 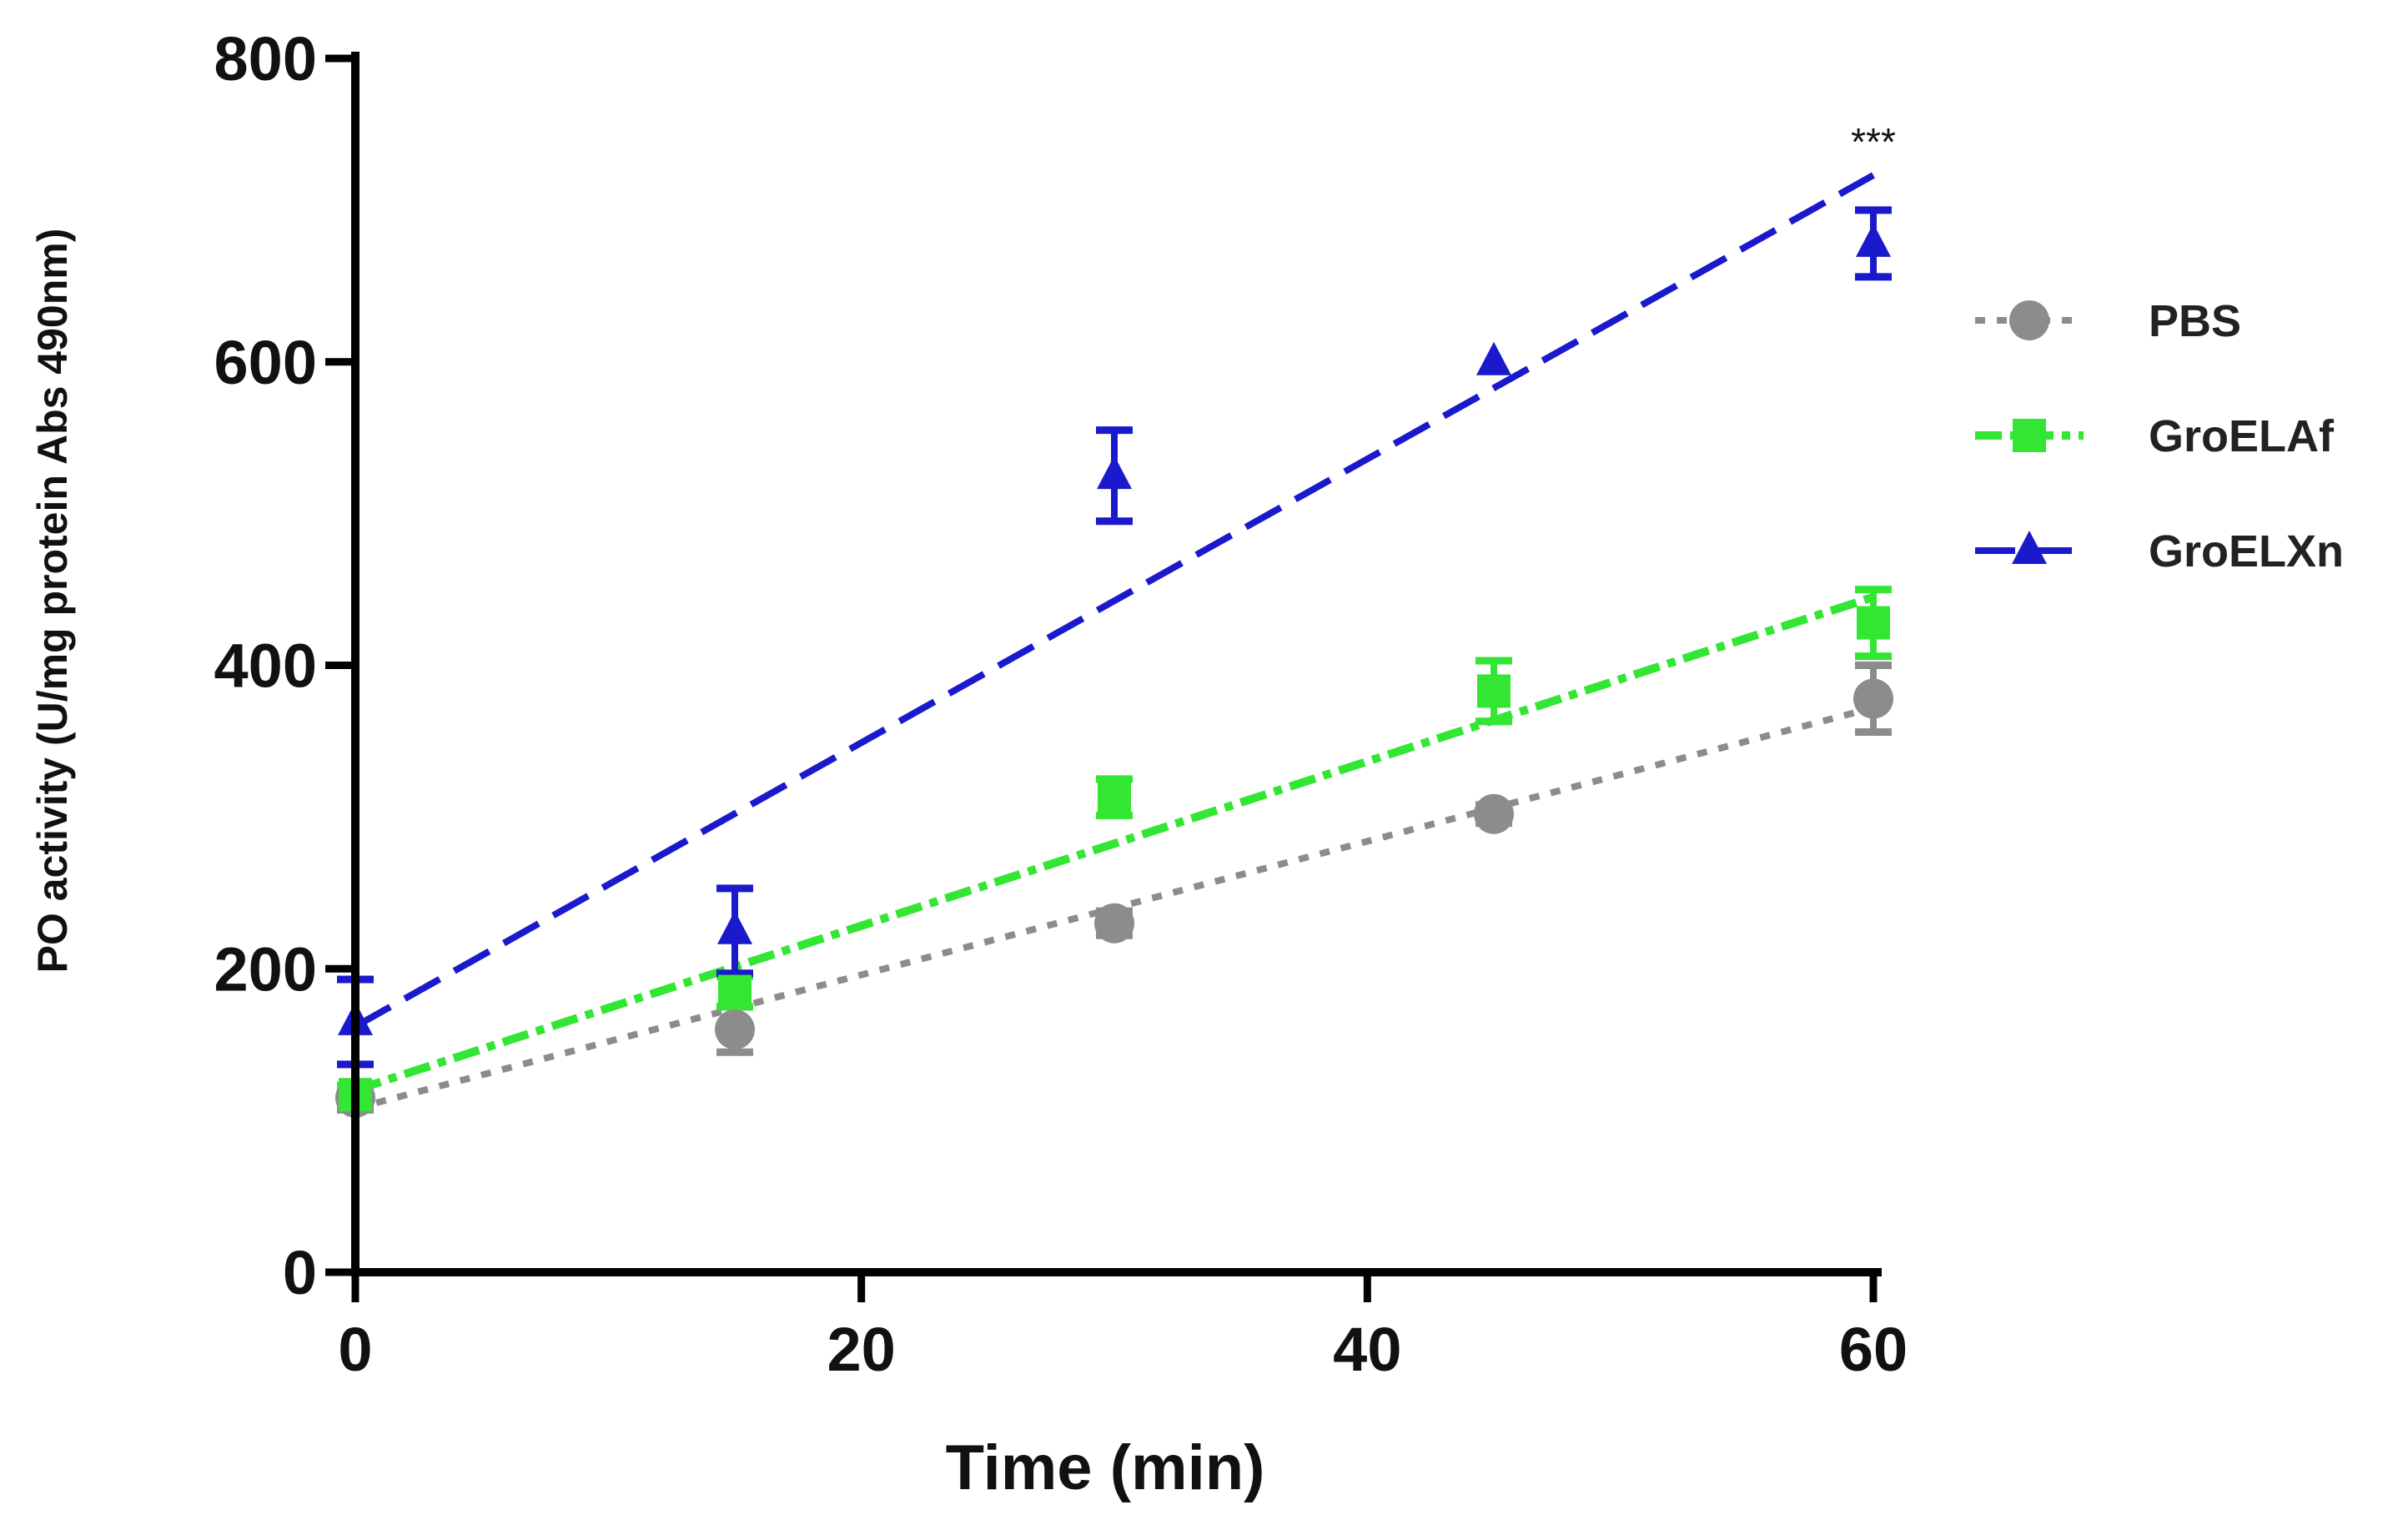 I want to click on x-ticks: 0 20 40 60, so click(x=1123, y=1328).